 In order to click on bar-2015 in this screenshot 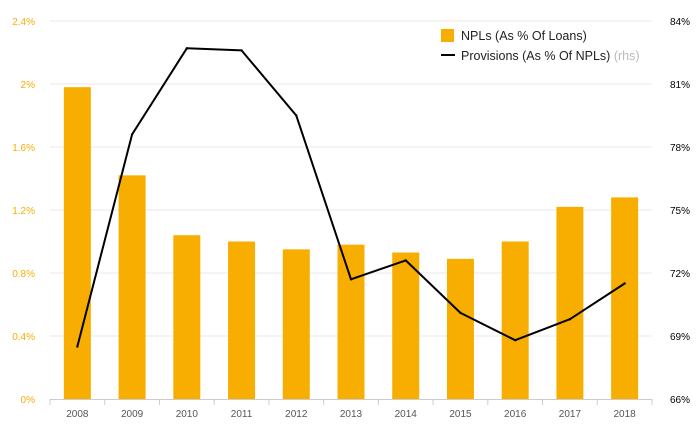, I will do `click(460, 328)`.